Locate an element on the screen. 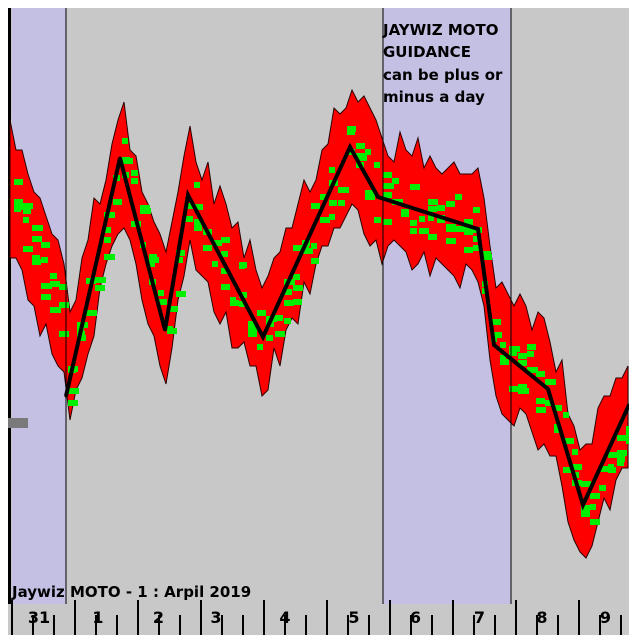  x-tick-label: 6 is located at coordinates (415, 617).